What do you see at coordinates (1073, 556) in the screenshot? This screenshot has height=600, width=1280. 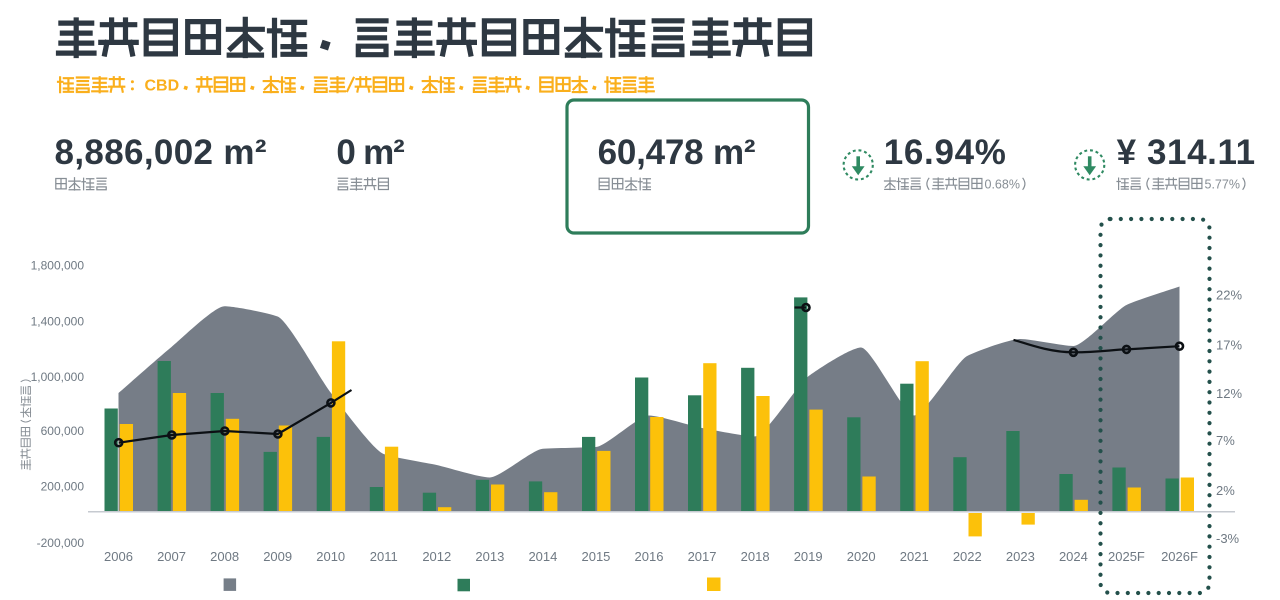 I see `svg-text: 2024` at bounding box center [1073, 556].